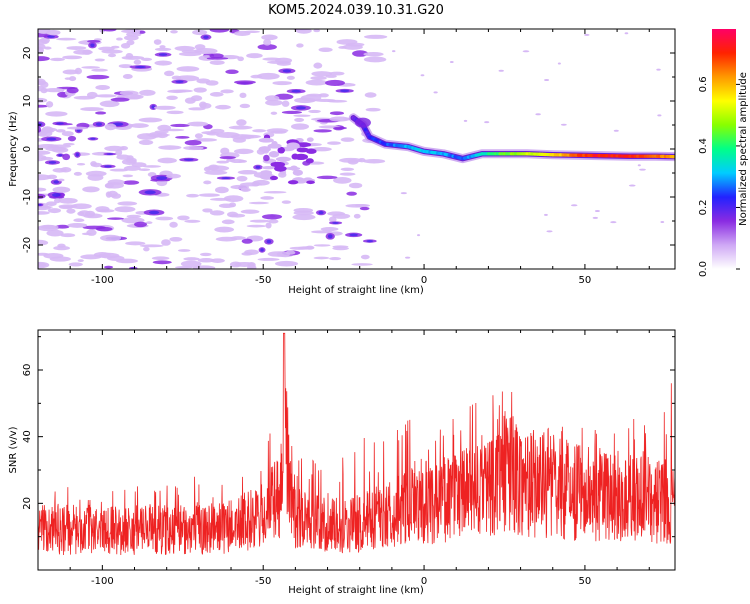  I want to click on spectrogram-y-label: Frequency (Hz), so click(13, 149).